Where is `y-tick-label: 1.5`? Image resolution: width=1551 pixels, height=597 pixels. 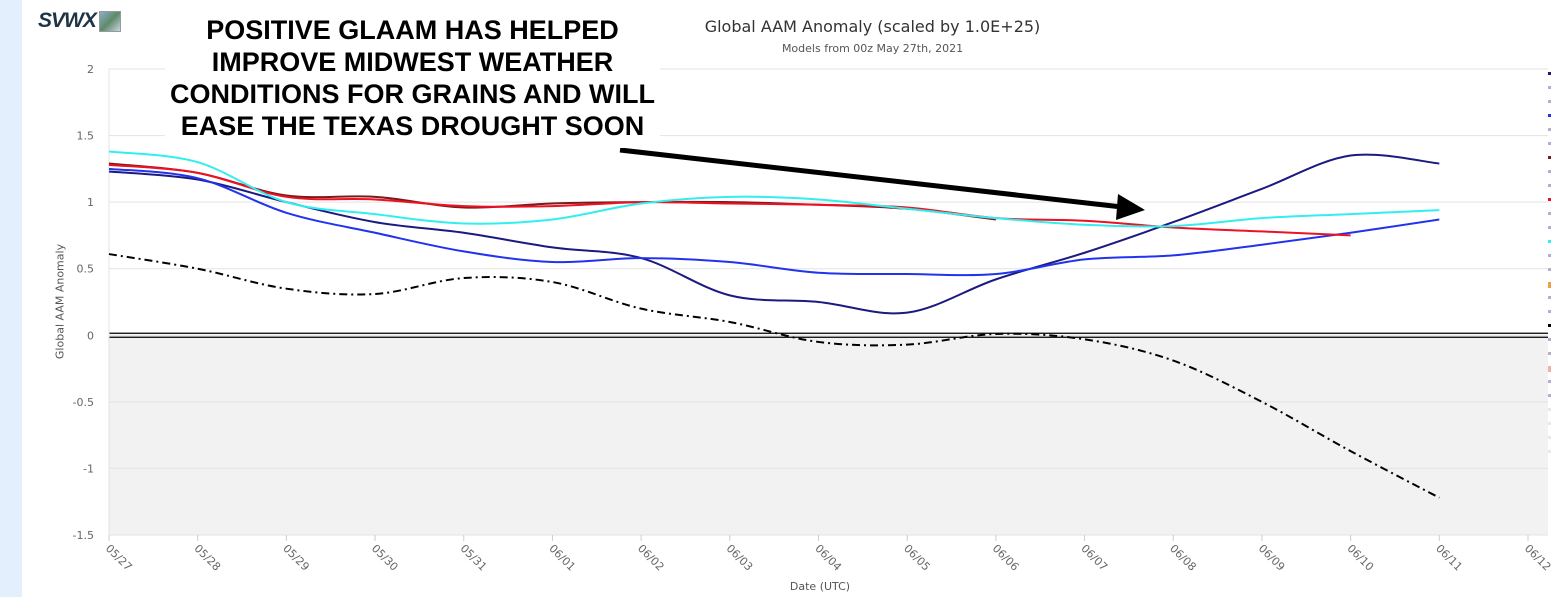
y-tick-label: 1.5 is located at coordinates (86, 136).